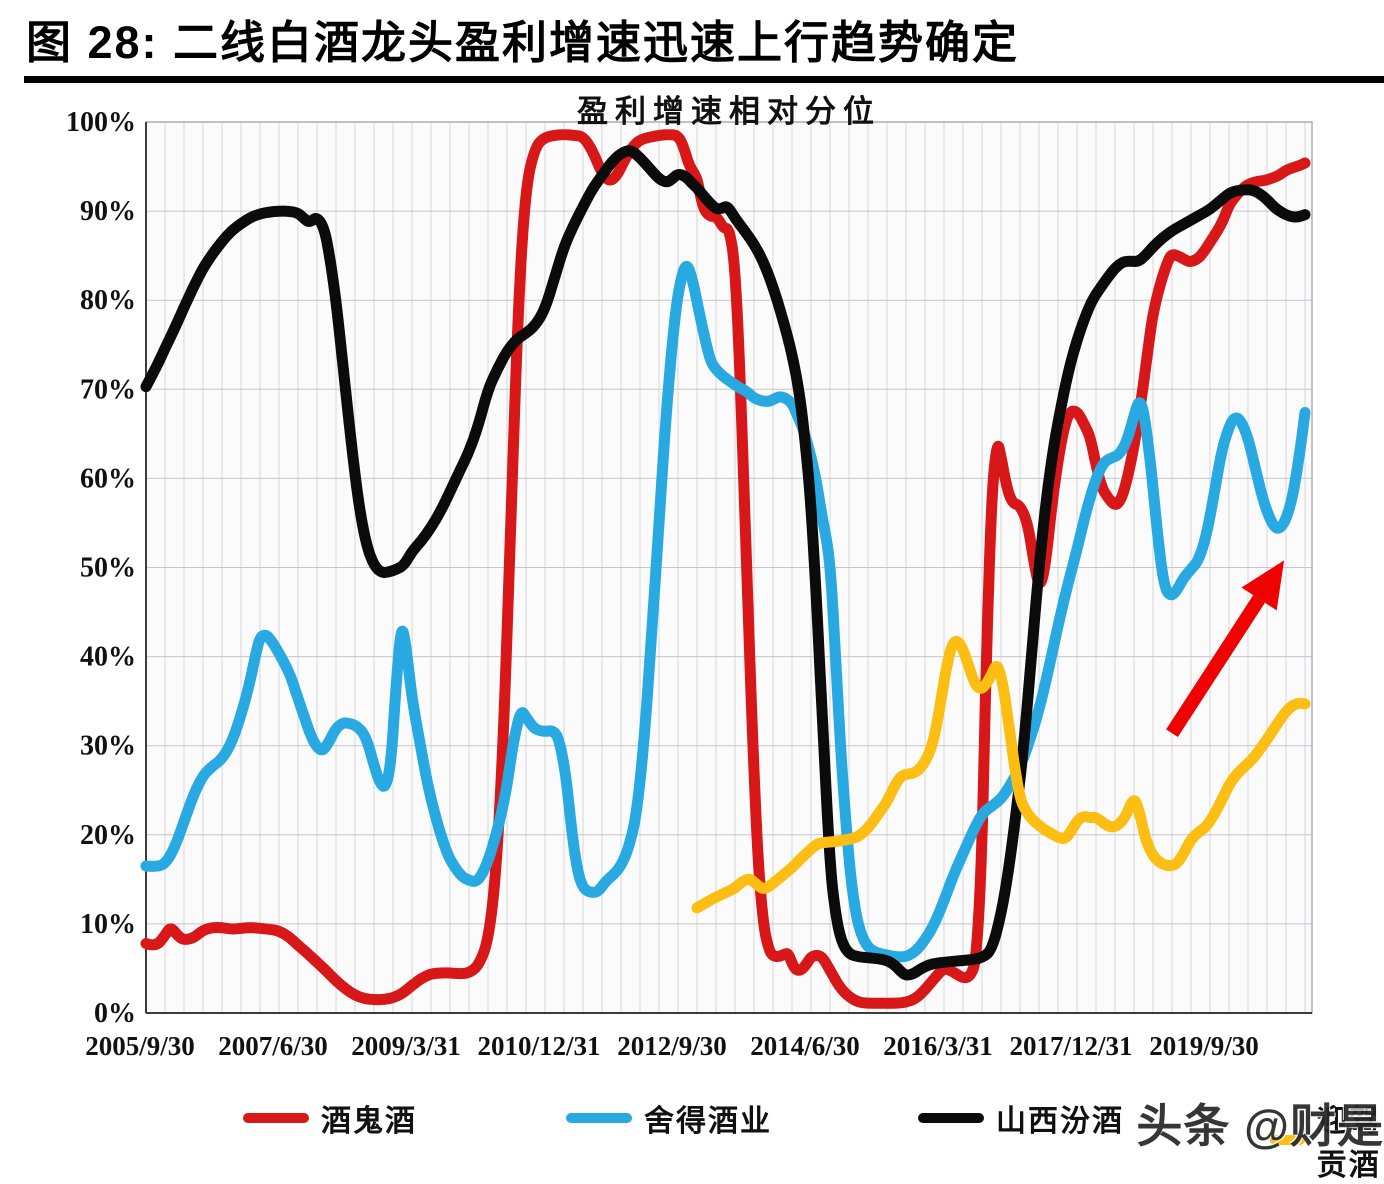 The width and height of the screenshot is (1384, 1184). What do you see at coordinates (1070, 1046) in the screenshot?
I see `svg-text: 2017/12/31` at bounding box center [1070, 1046].